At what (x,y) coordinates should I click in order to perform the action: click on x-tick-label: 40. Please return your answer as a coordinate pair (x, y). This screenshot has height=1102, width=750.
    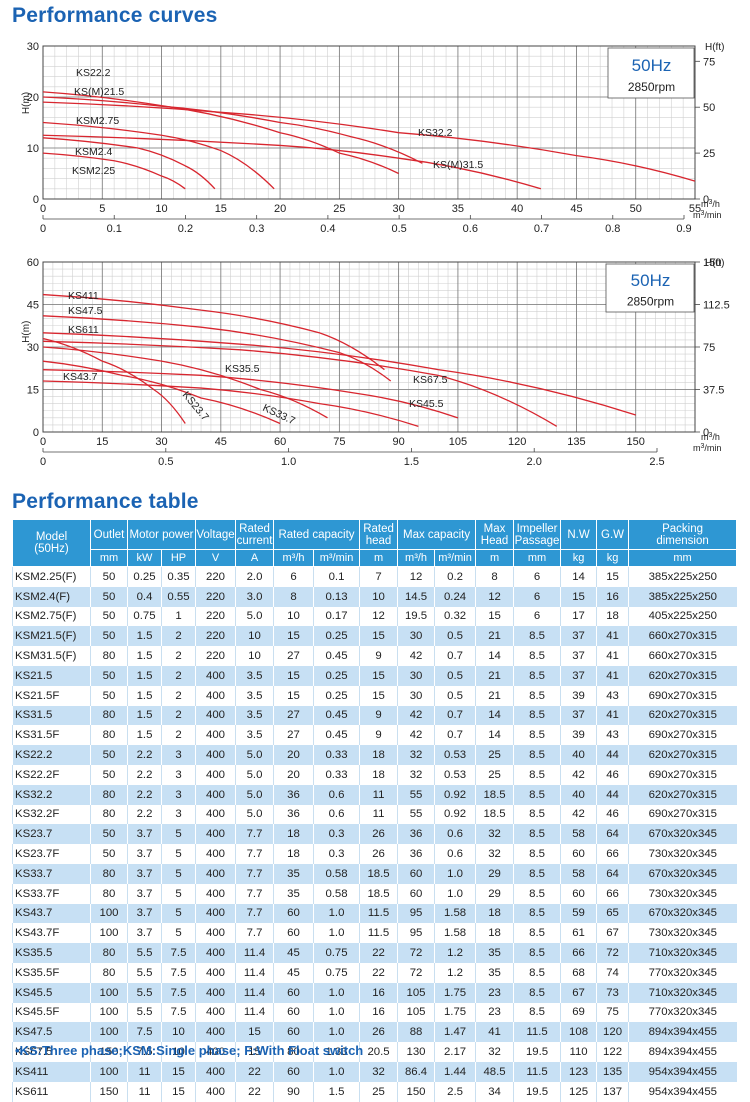
    Looking at the image, I should click on (517, 209).